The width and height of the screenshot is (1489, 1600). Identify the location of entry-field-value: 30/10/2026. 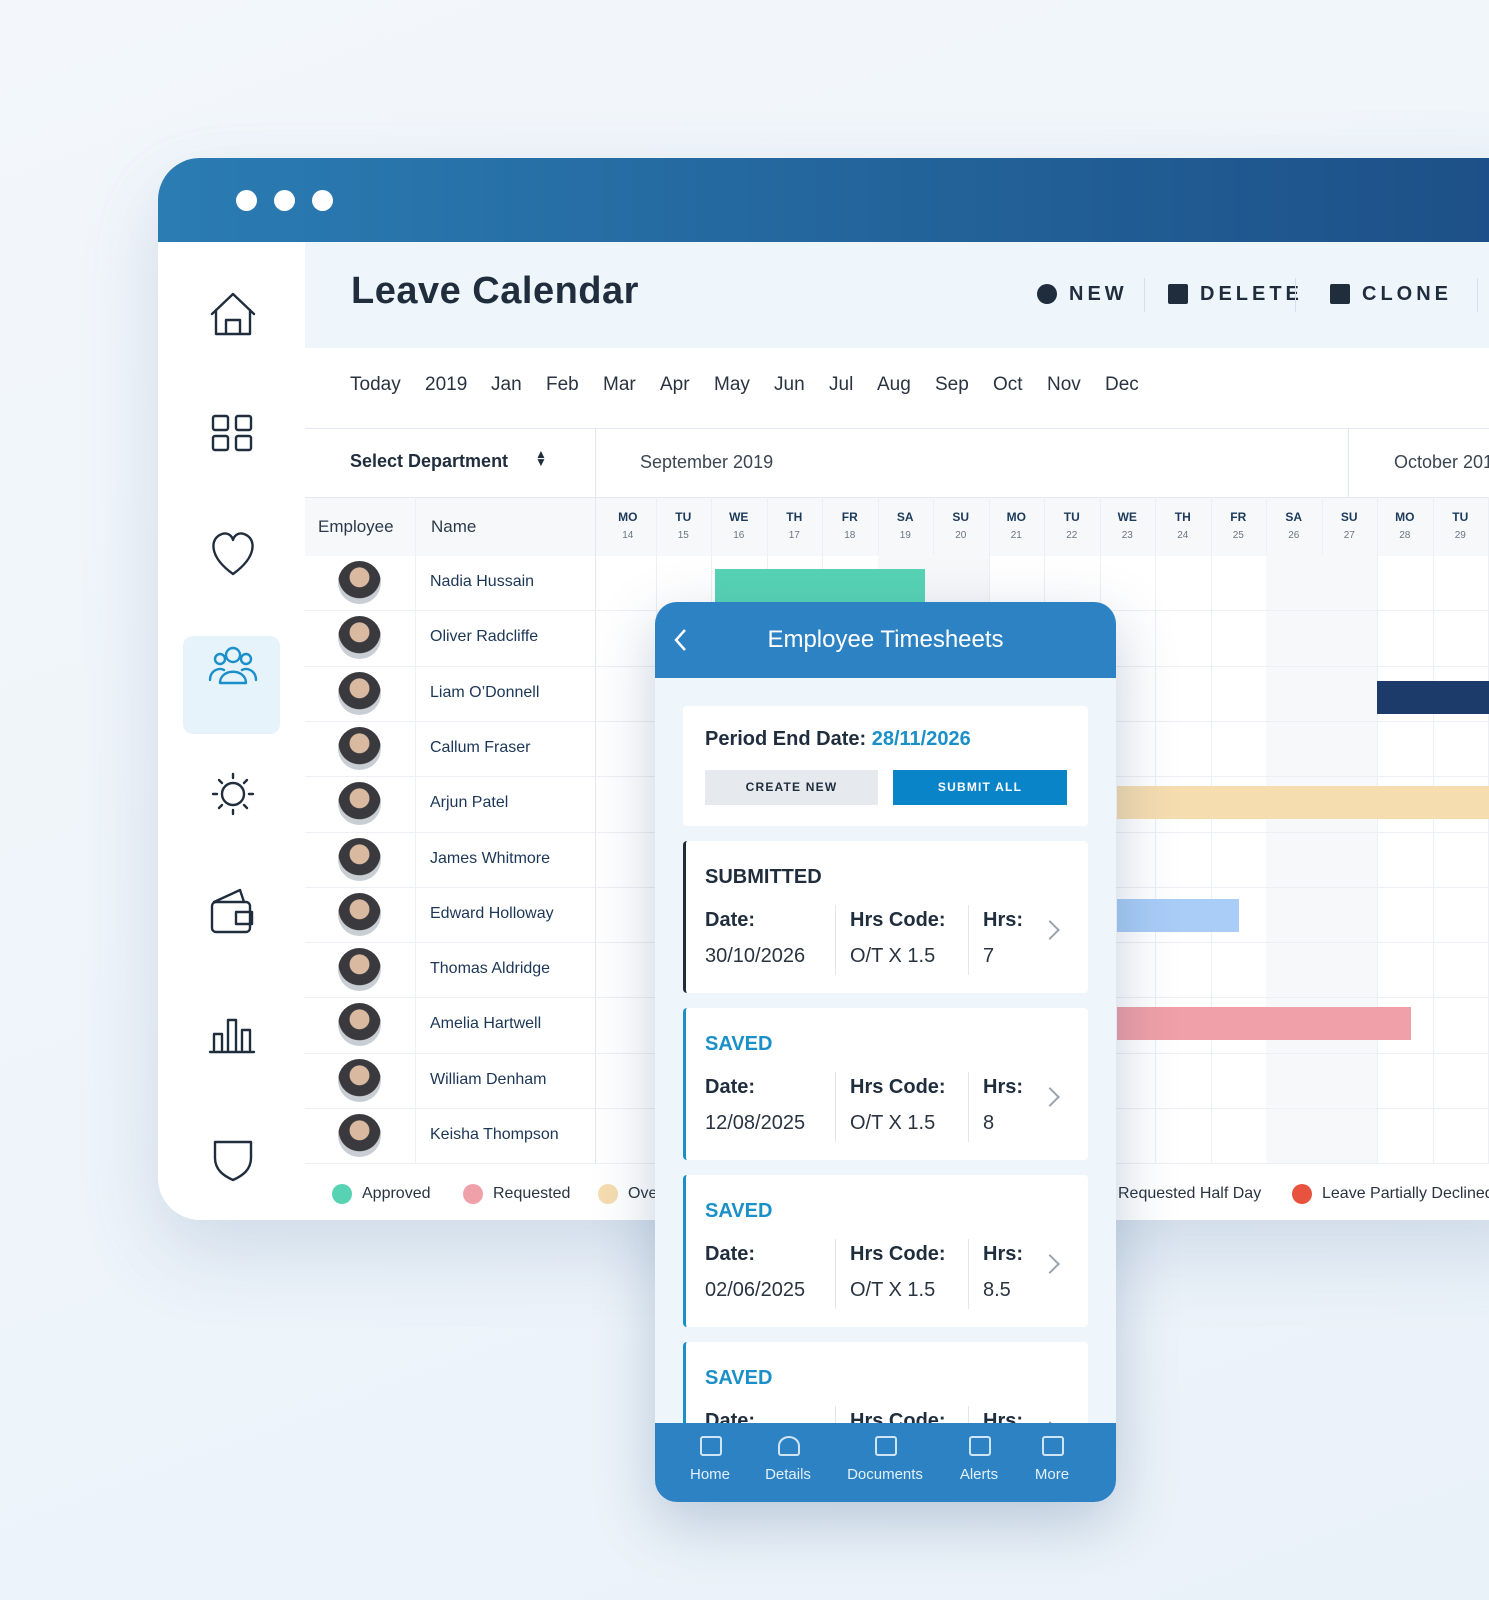
(755, 956).